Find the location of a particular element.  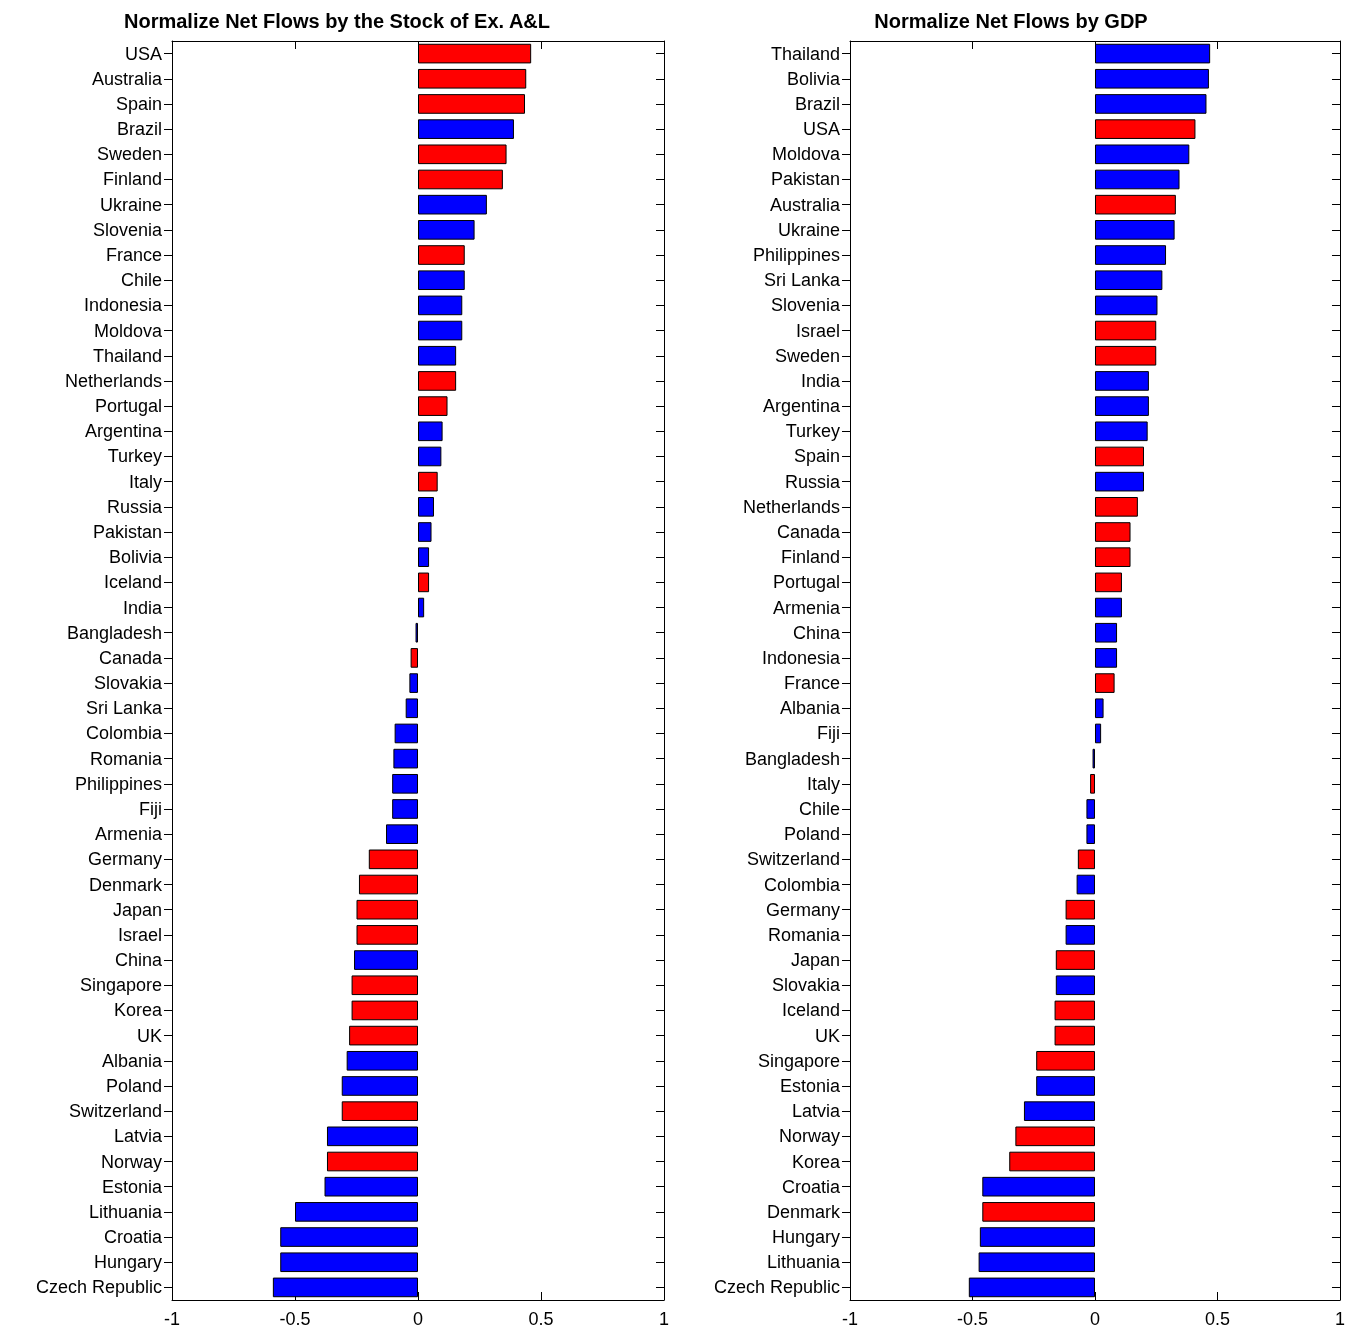

y-tick-label: Bolivia is located at coordinates (813, 78).